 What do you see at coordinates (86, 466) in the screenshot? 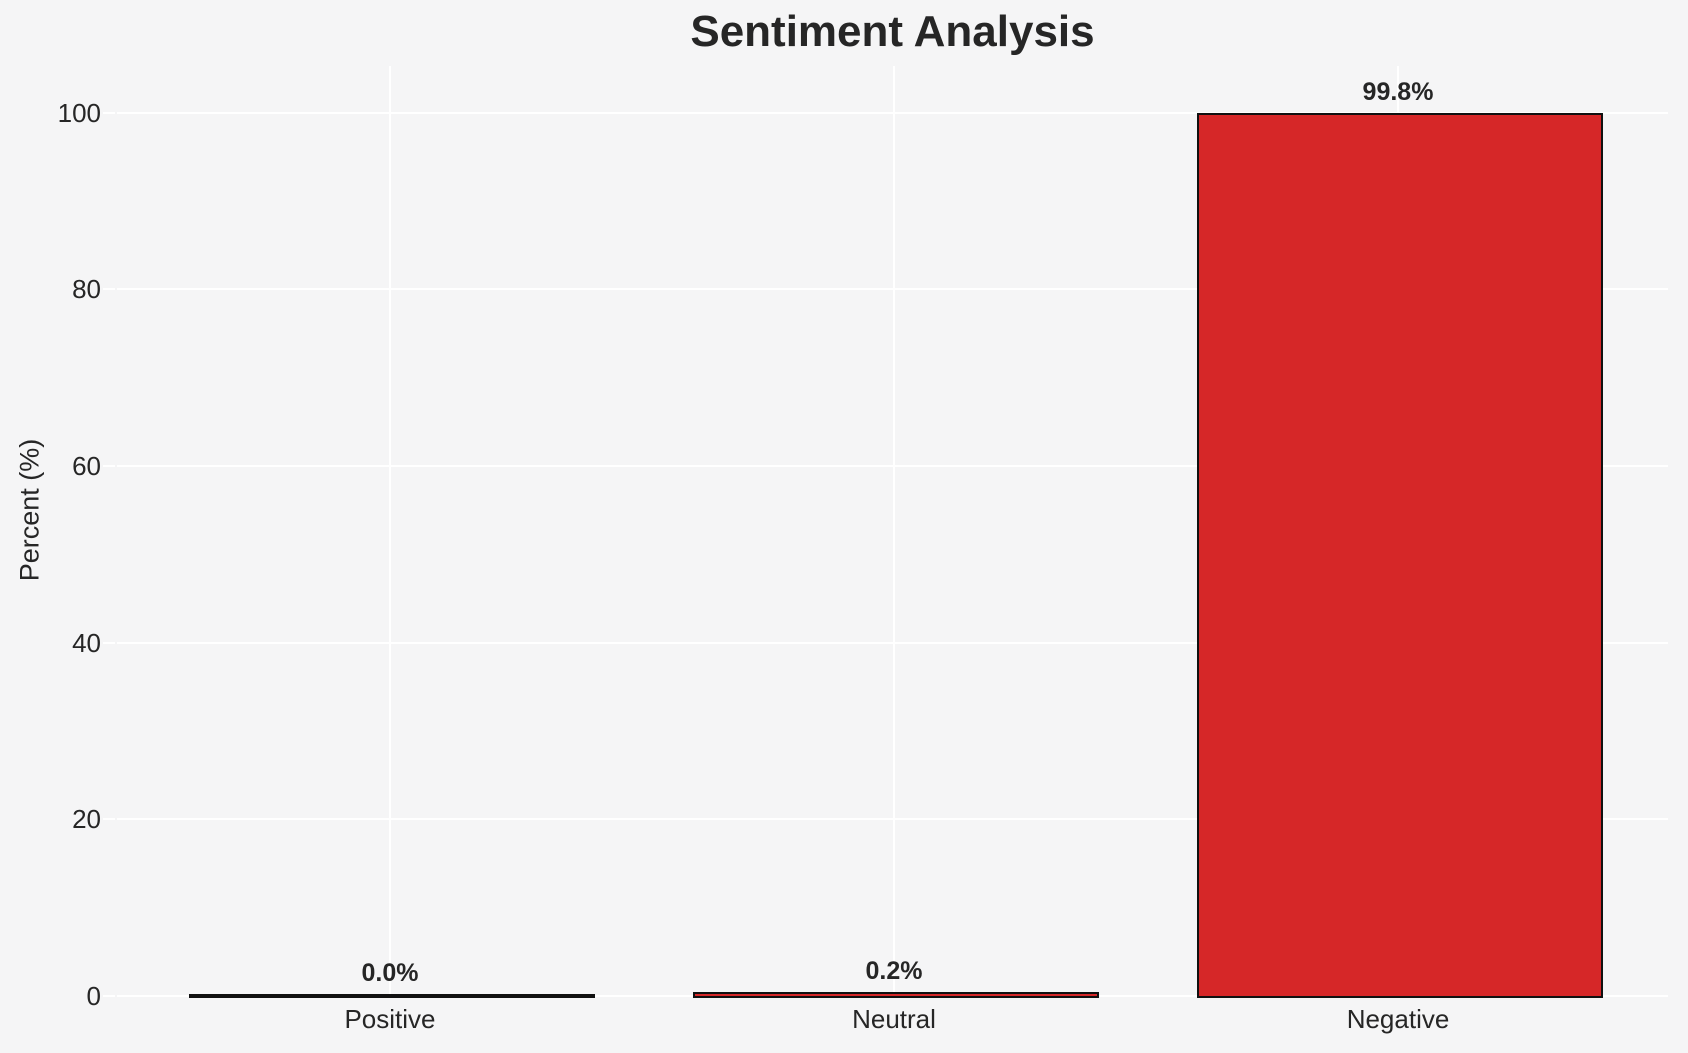
I see `y-tick-label-60: 60` at bounding box center [86, 466].